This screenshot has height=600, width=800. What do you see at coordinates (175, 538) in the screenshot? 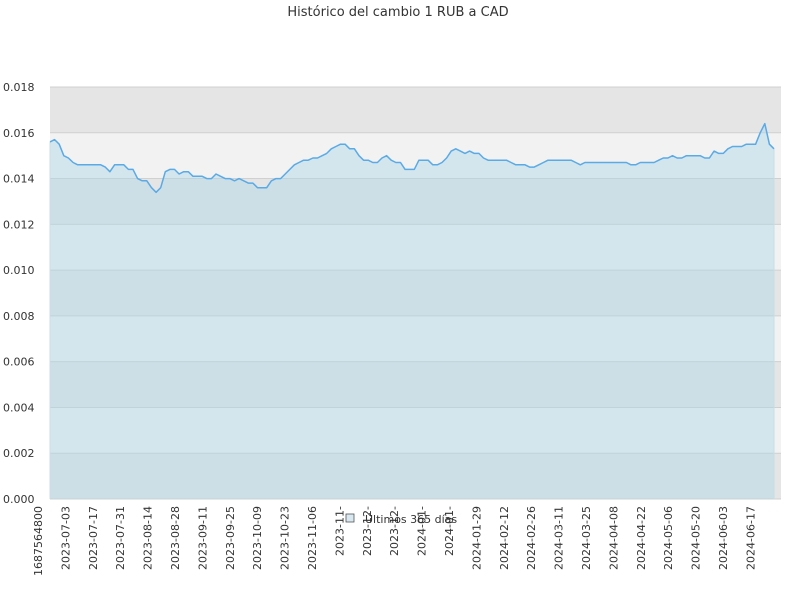
I see `x-tick-label: 2023-08-28` at bounding box center [175, 538].